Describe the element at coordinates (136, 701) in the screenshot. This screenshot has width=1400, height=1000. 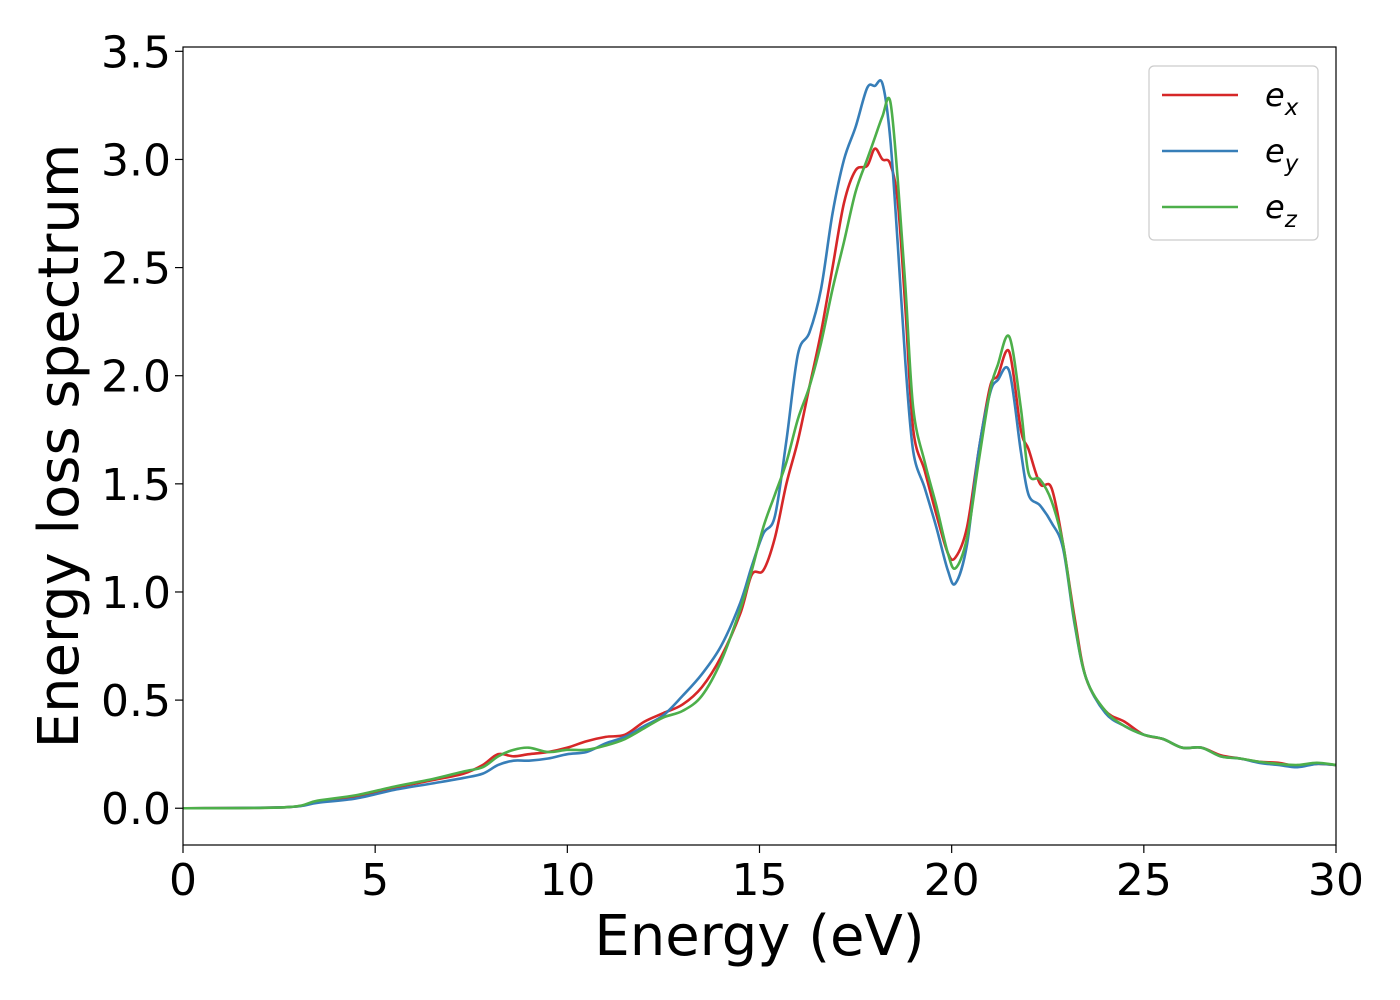
I see `y-tick-label: 0.5` at that location.